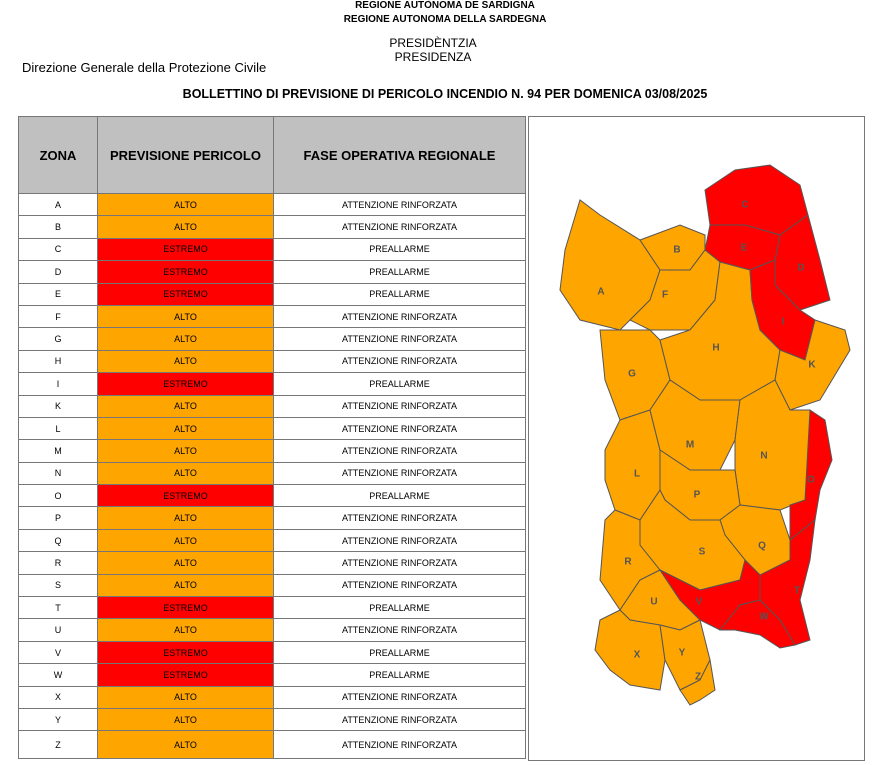 The image size is (890, 765). I want to click on zone-row: C ESTREMO PREALLARME, so click(272, 249).